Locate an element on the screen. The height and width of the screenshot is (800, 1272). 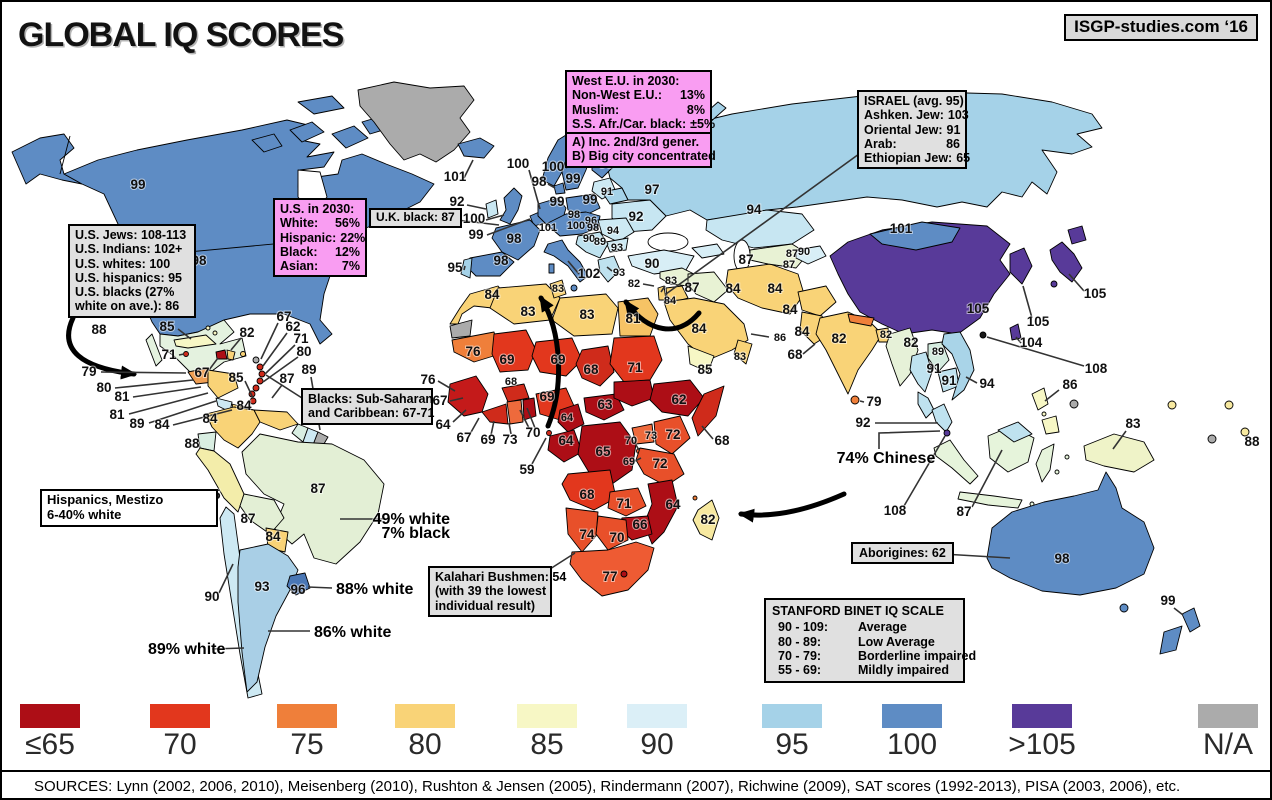
box-text: Aborigines: 62 is located at coordinates (902, 553).